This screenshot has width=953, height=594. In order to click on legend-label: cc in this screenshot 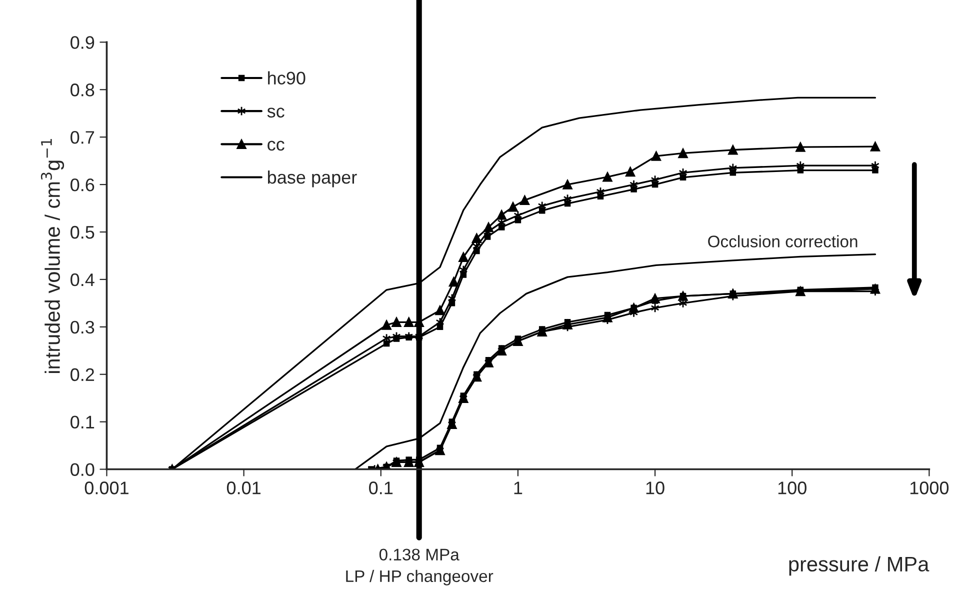, I will do `click(276, 145)`.